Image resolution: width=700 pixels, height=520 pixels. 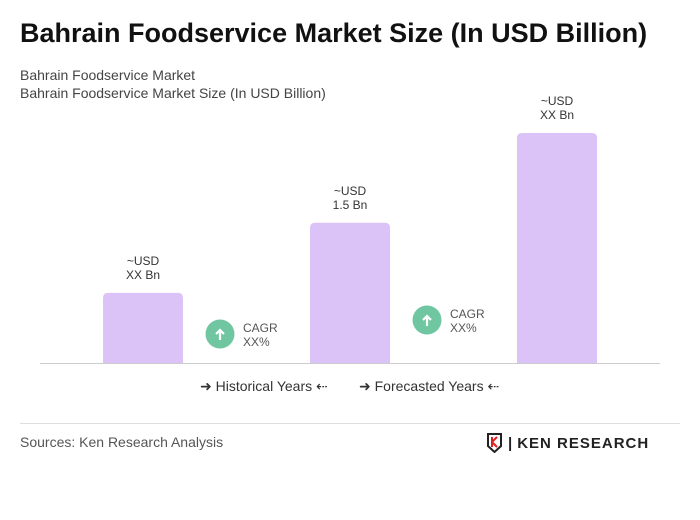 I want to click on logo-icon, so click(x=494, y=443).